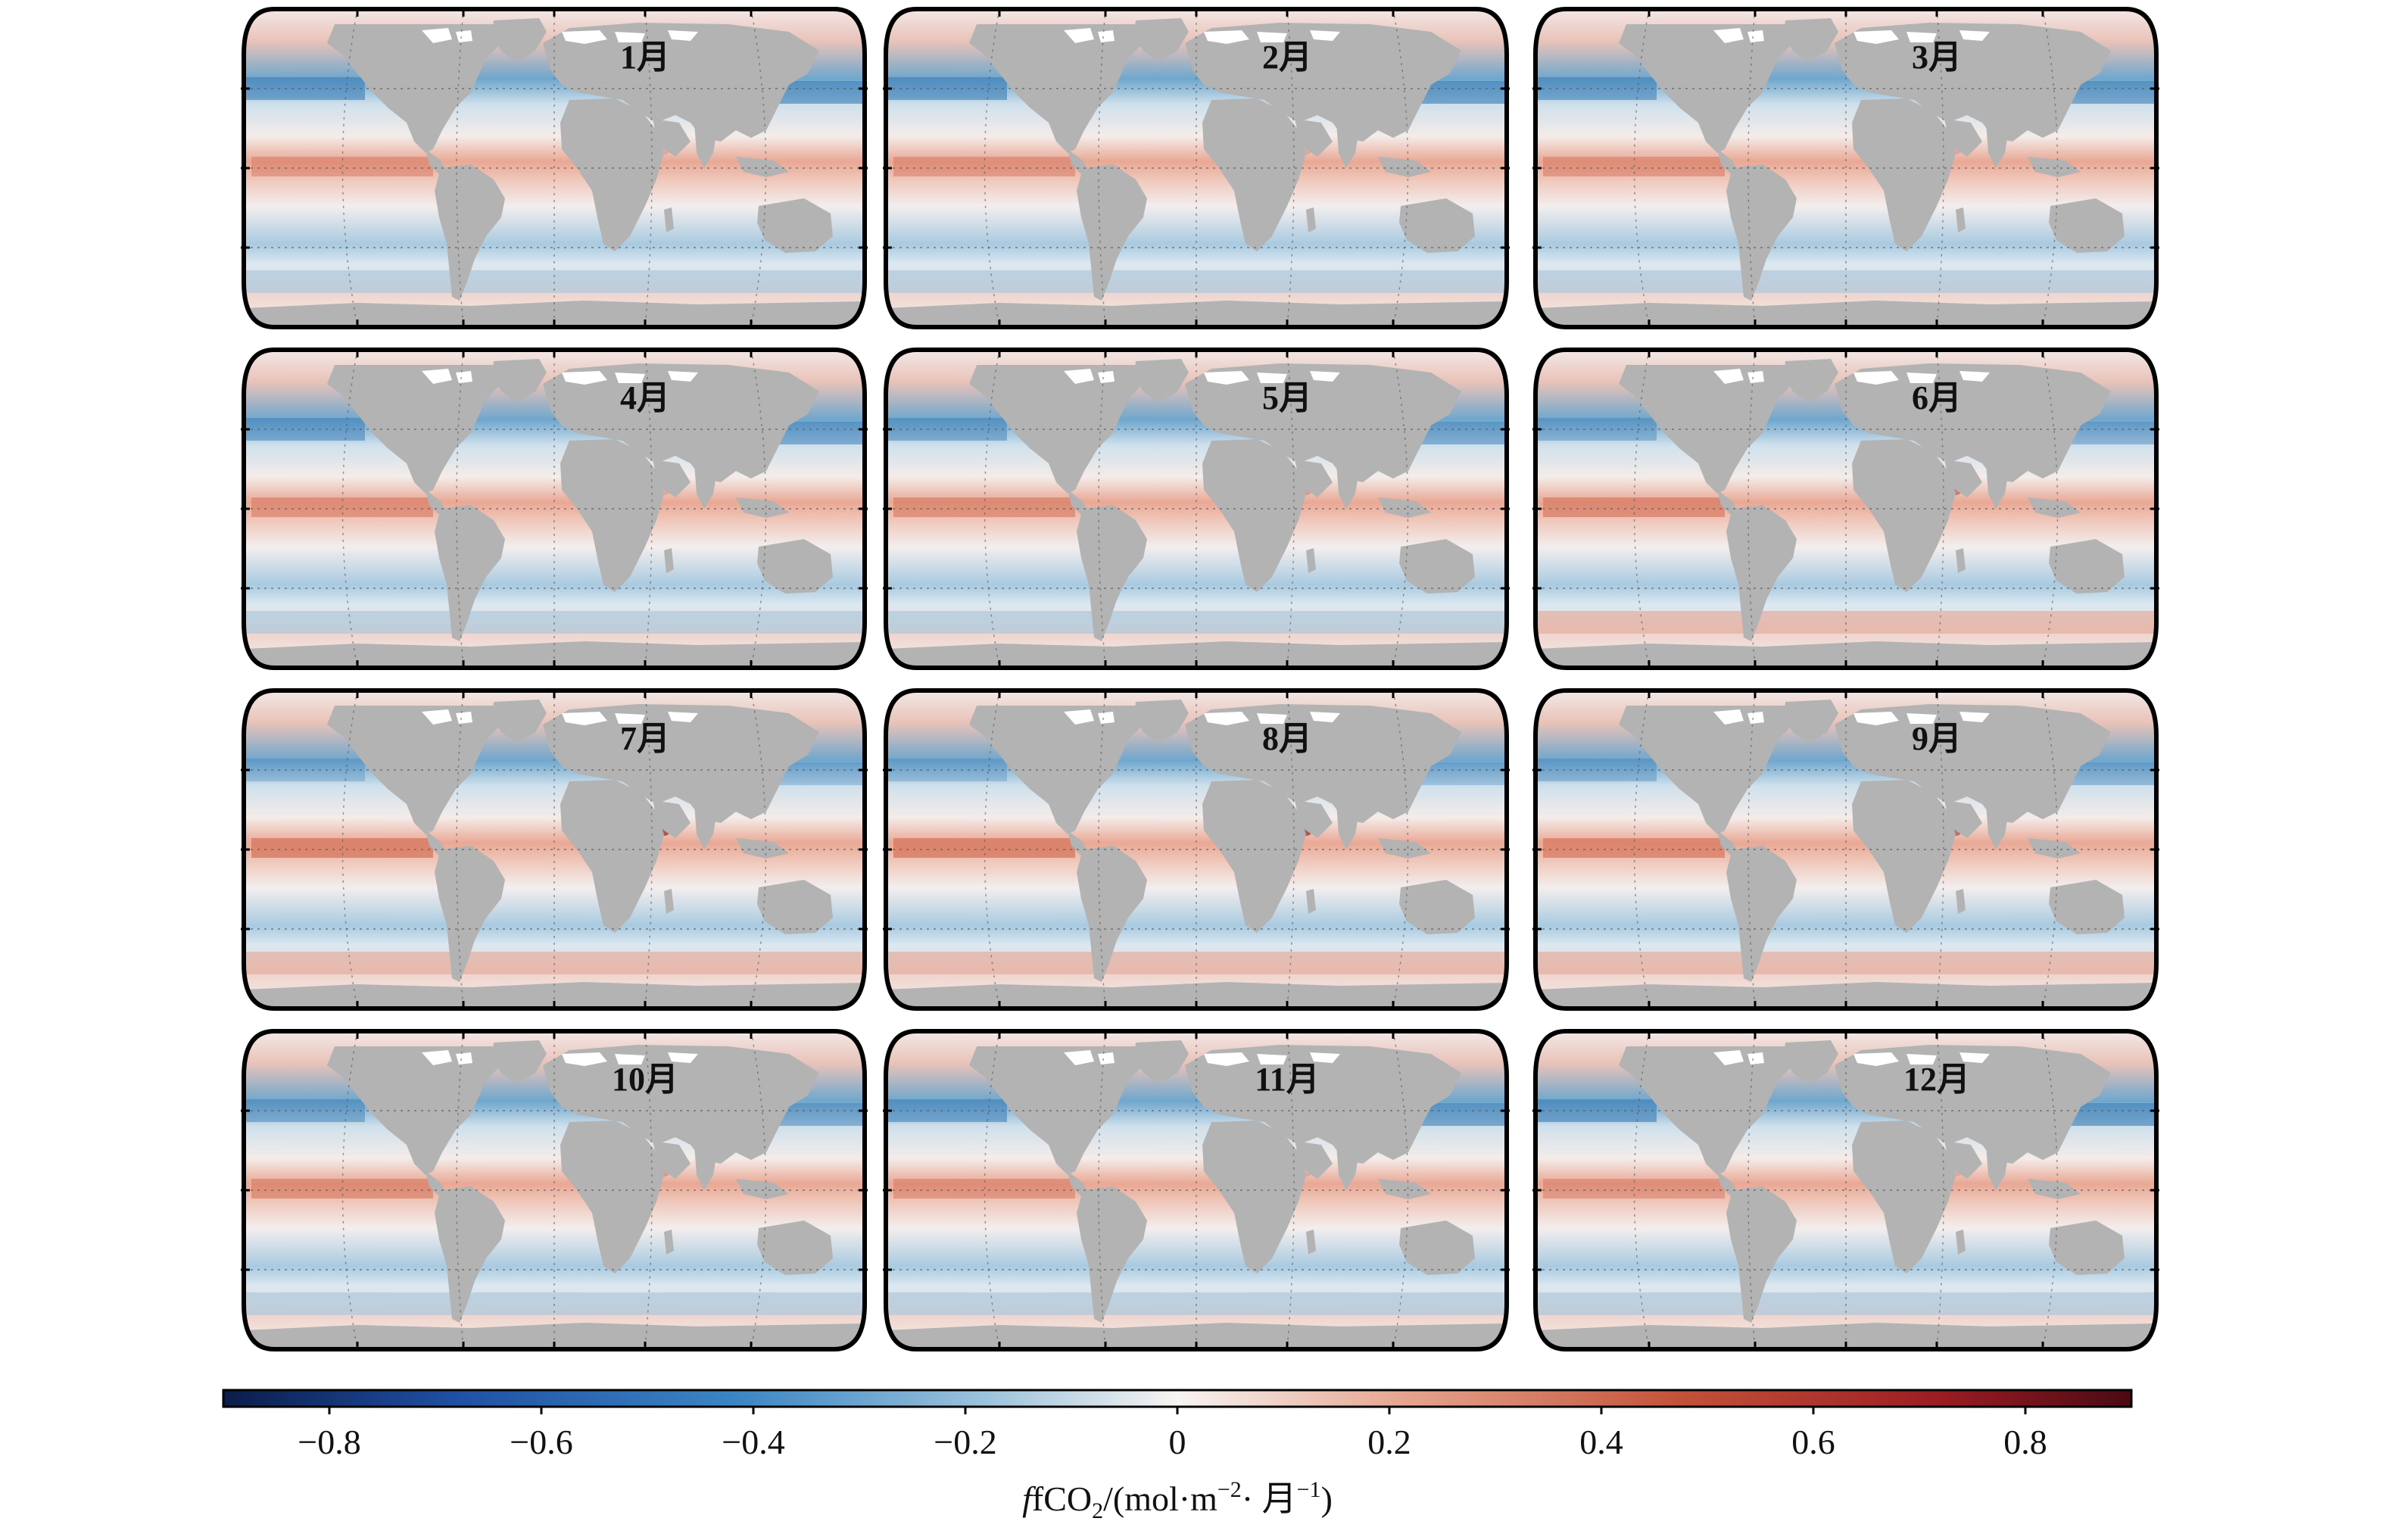 The width and height of the screenshot is (2385, 1540). I want to click on month-label: 12月, so click(1936, 1080).